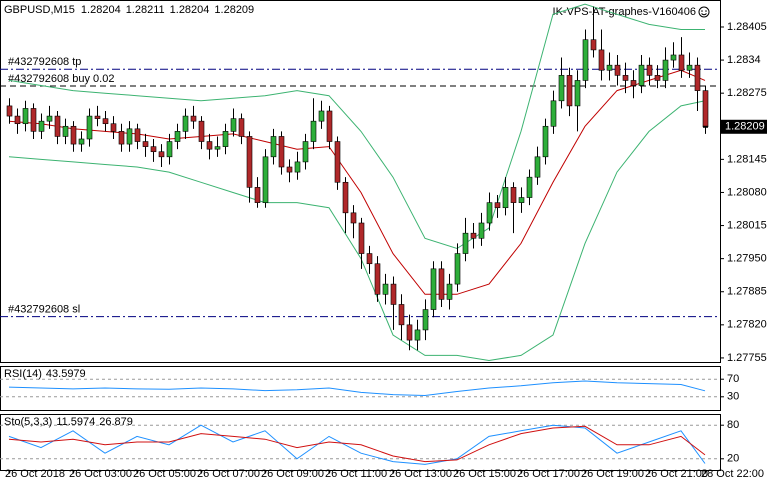  What do you see at coordinates (733, 425) in the screenshot?
I see `y-tick-label: 80` at bounding box center [733, 425].